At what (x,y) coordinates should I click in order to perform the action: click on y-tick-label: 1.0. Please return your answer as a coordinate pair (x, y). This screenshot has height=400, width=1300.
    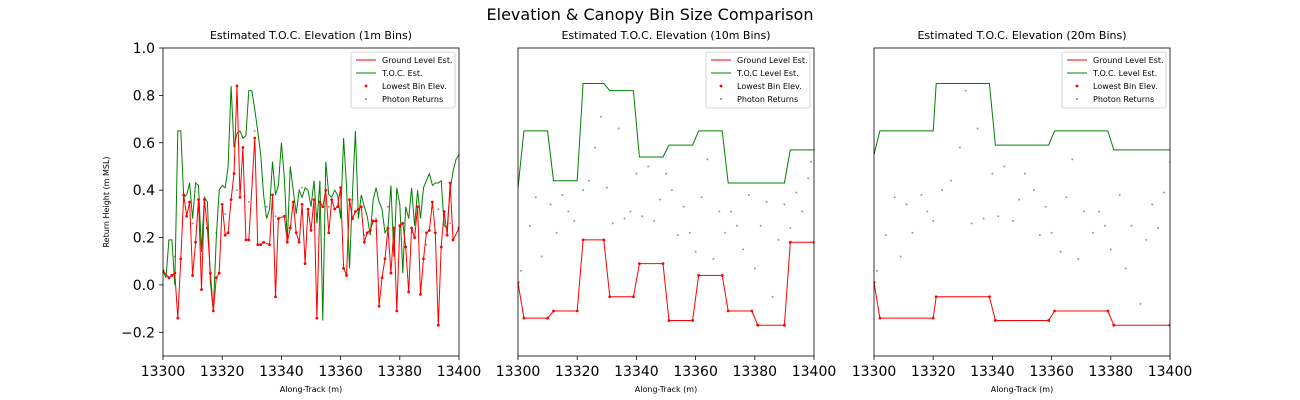
    Looking at the image, I should click on (144, 49).